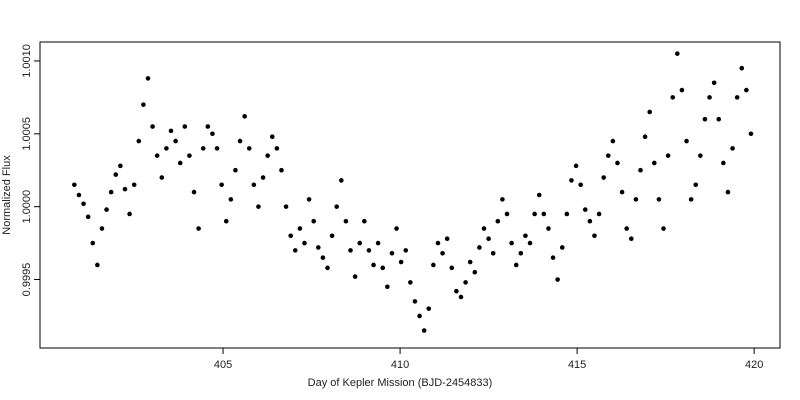  Describe the element at coordinates (27, 134) in the screenshot. I see `y-tick-label: 1.0005` at that location.